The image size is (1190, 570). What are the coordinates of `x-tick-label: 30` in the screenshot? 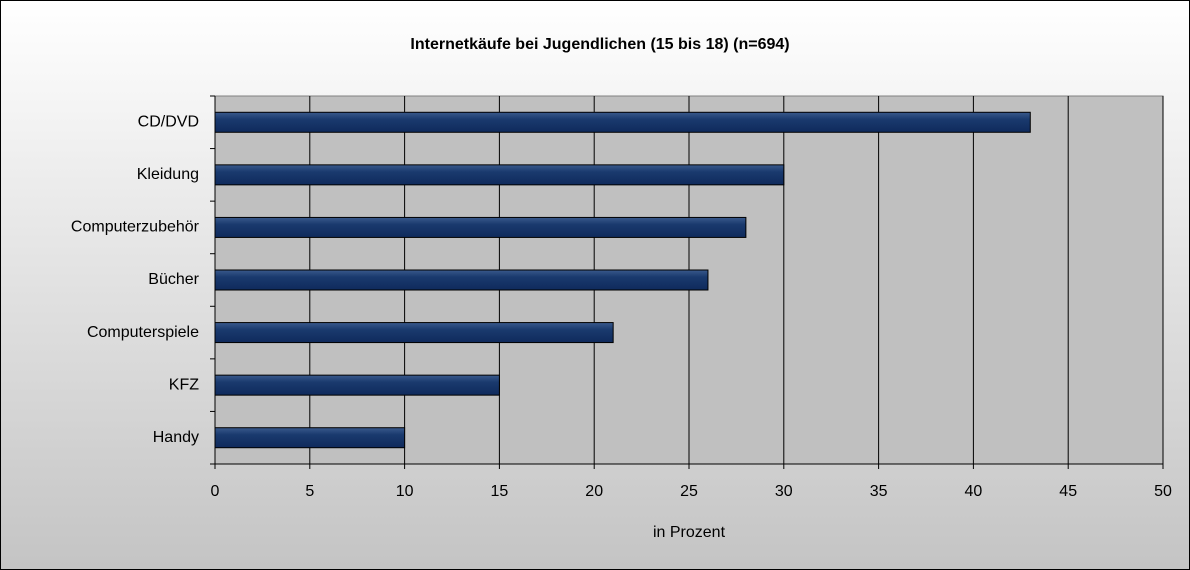 It's located at (784, 491).